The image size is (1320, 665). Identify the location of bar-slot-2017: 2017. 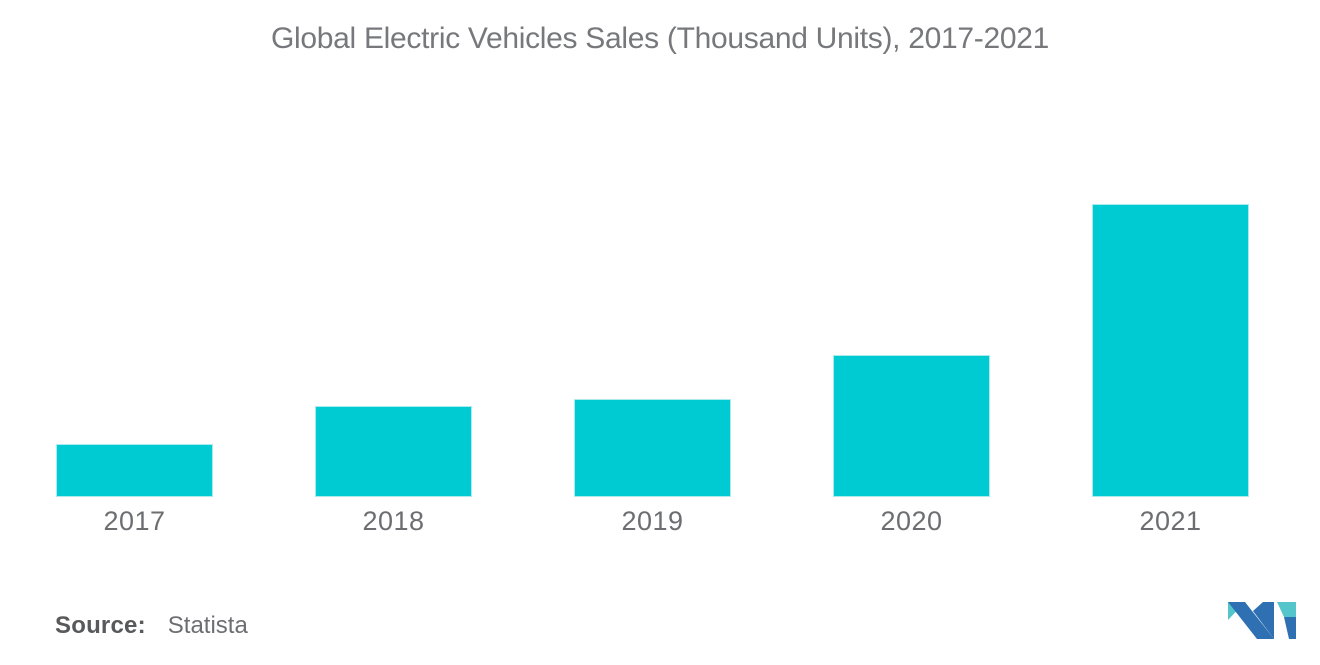
(134, 366).